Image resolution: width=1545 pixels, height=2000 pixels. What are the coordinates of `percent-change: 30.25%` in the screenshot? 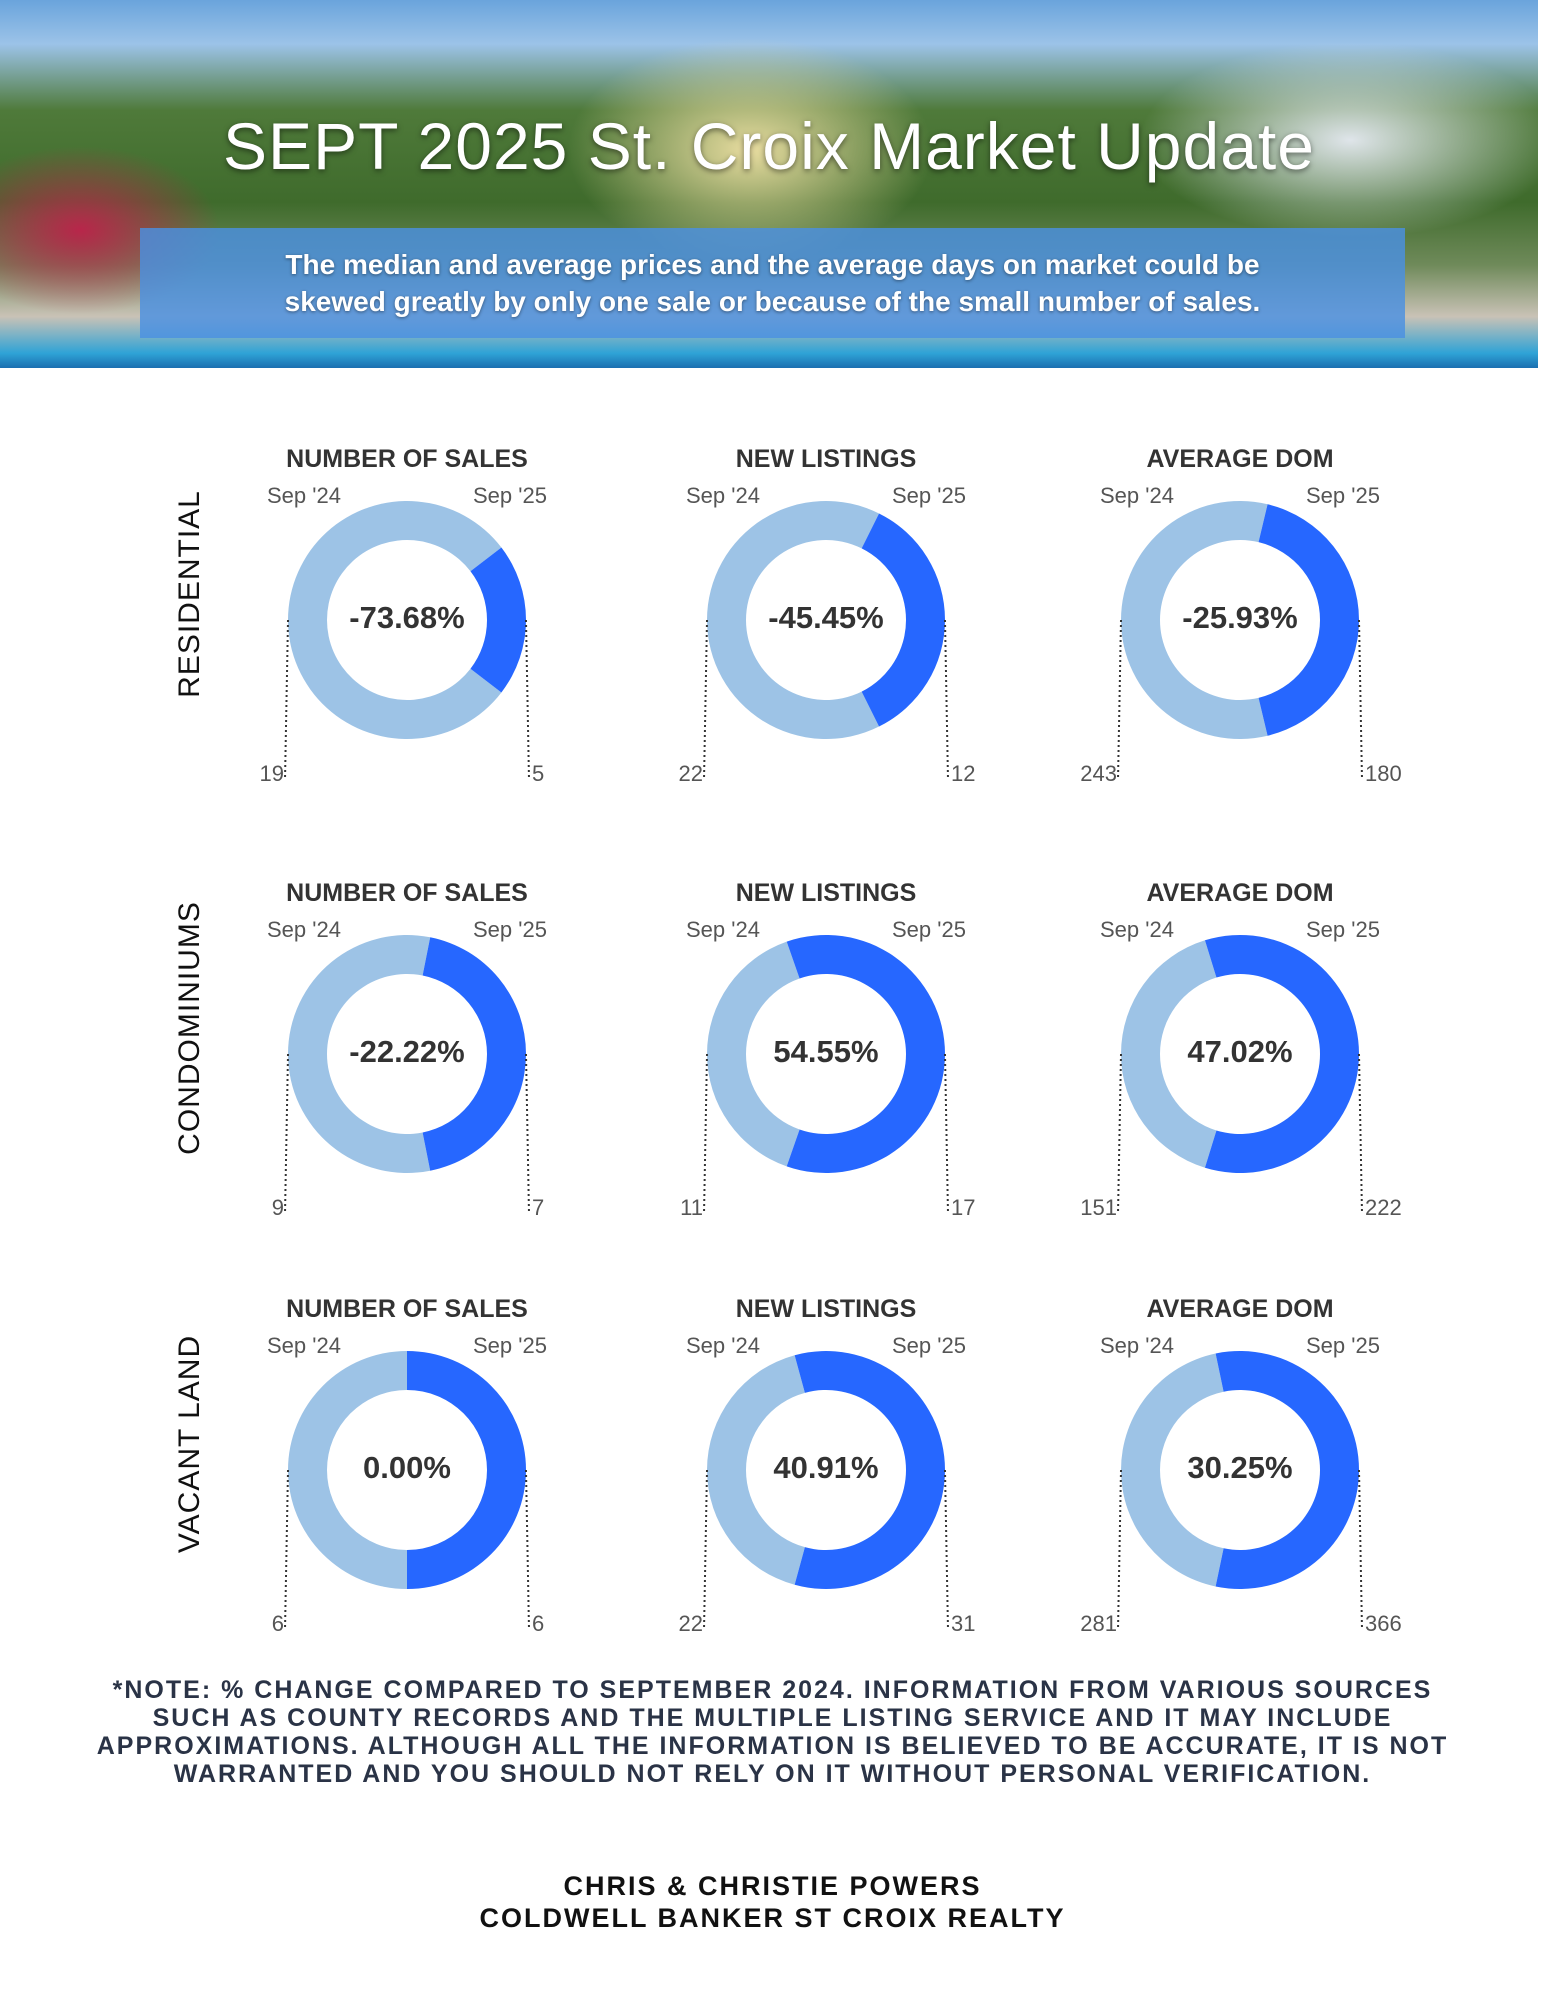 It's located at (1240, 1467).